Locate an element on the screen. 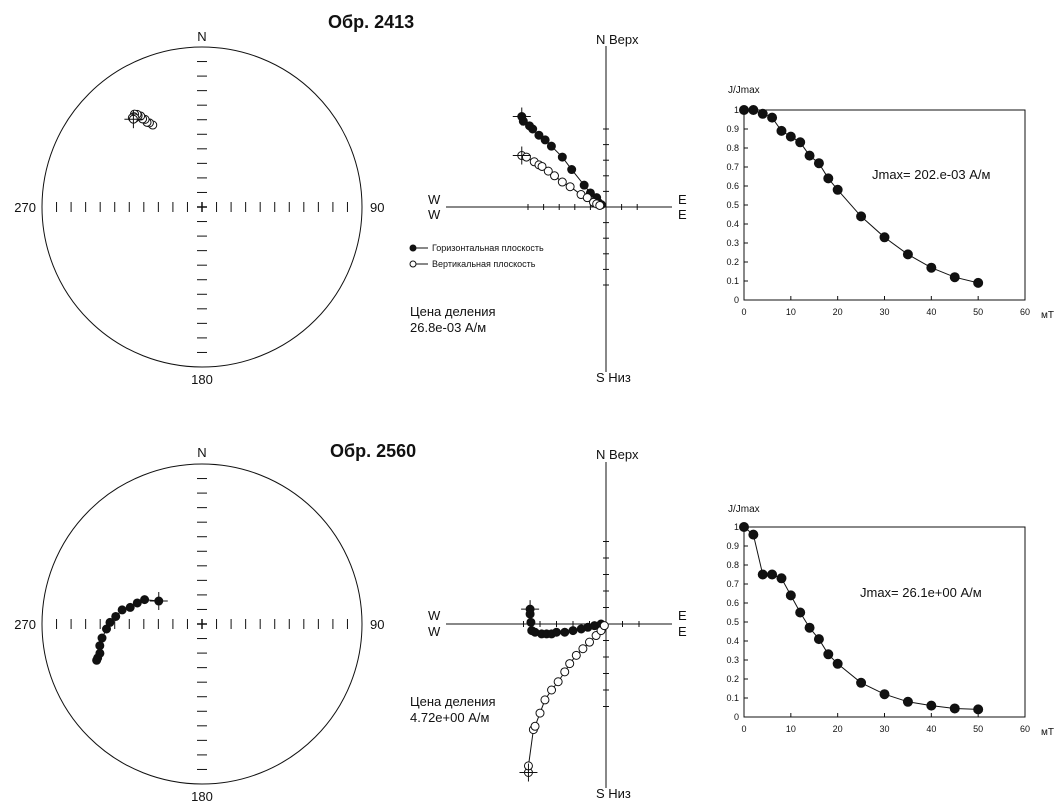  legend-marker-filled is located at coordinates (413, 248).